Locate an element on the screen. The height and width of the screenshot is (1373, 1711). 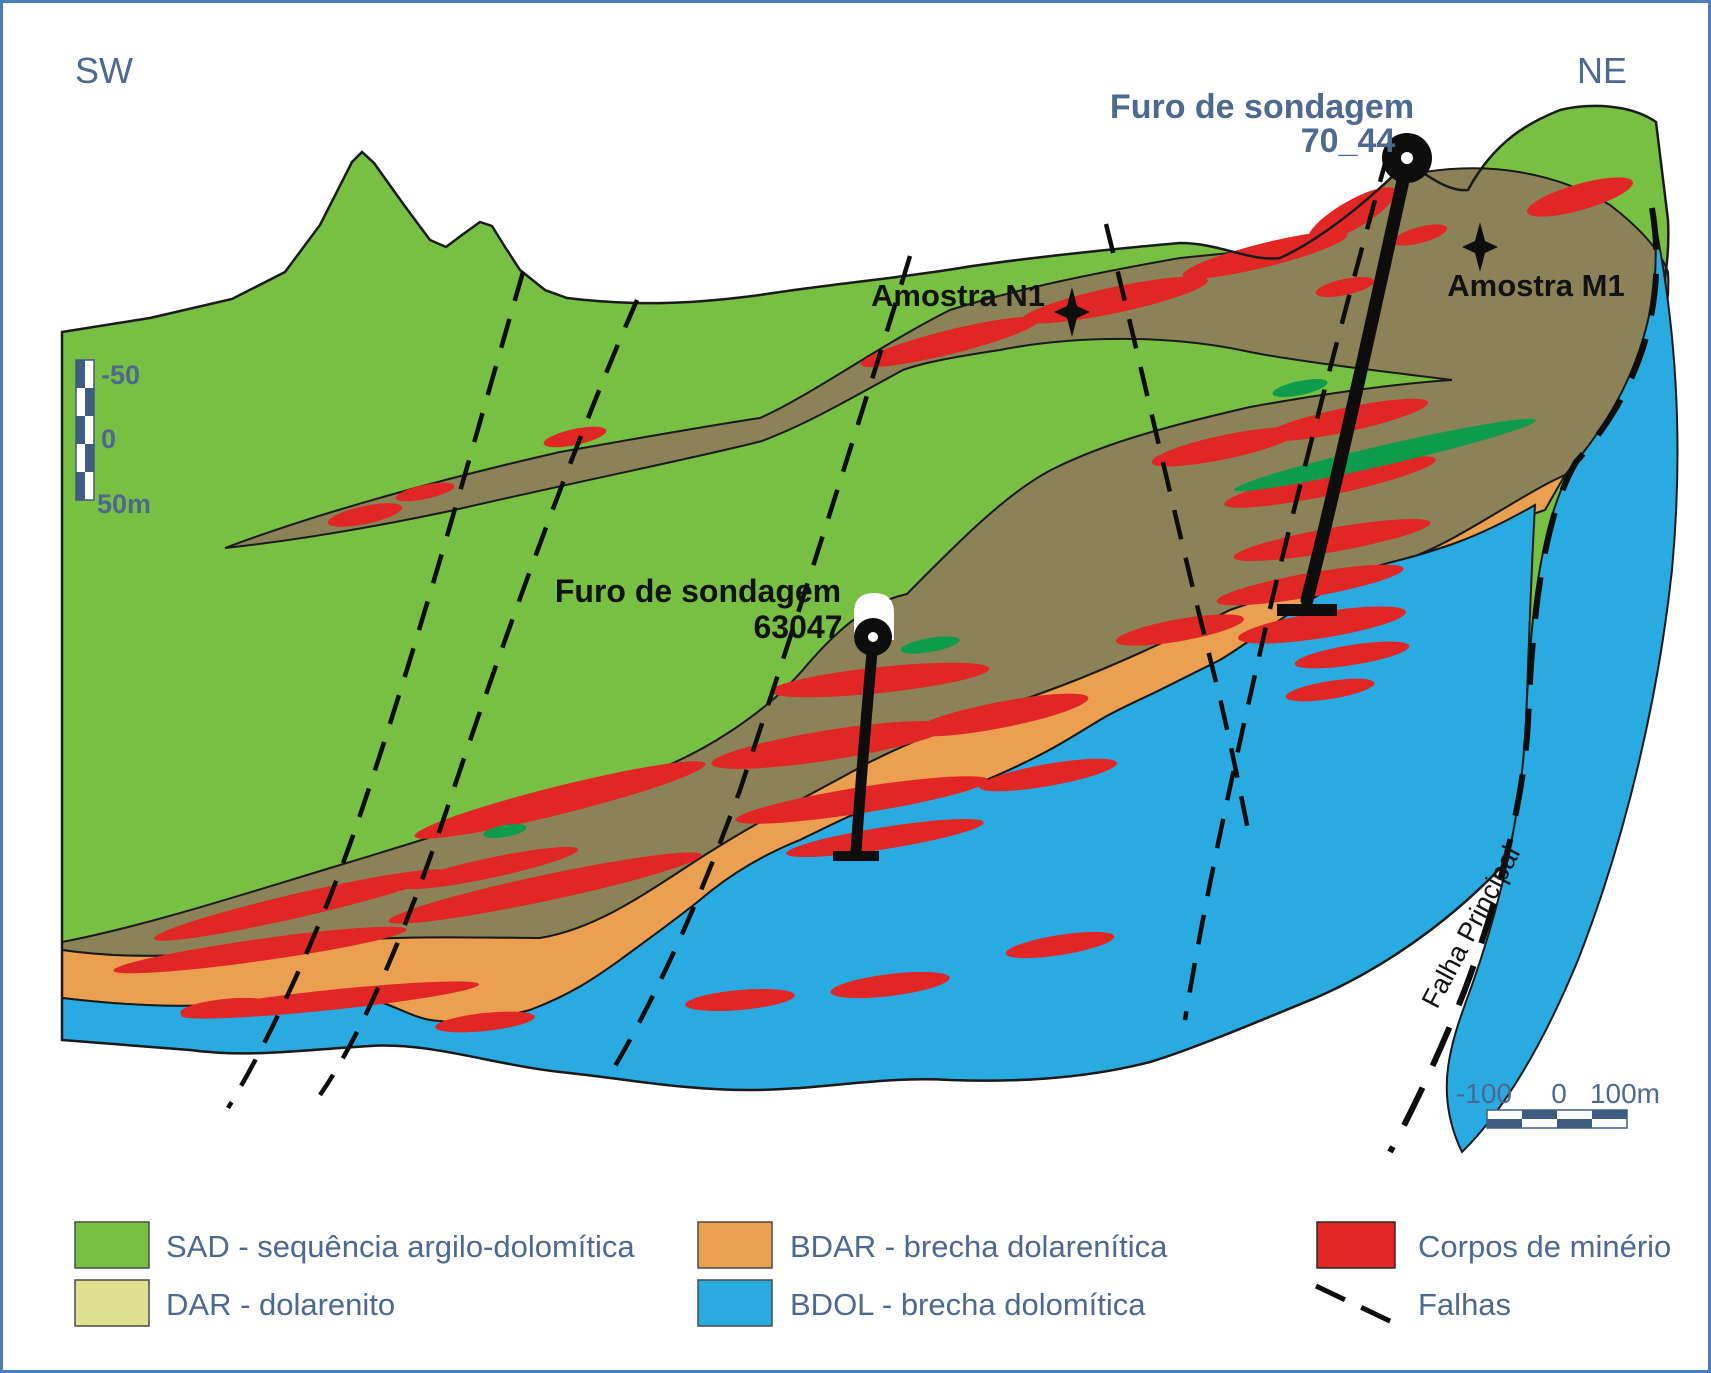
legend-label-faults: Falhas is located at coordinates (1464, 1304).